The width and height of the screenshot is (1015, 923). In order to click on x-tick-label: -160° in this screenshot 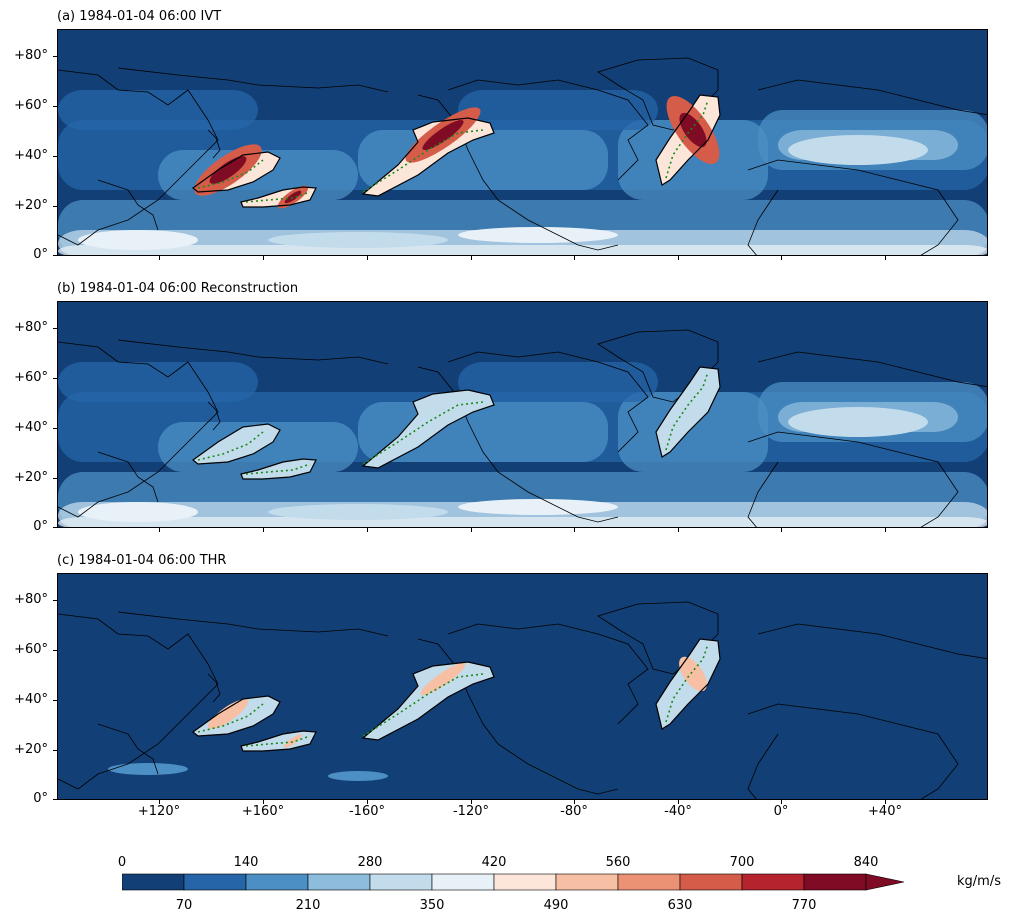, I will do `click(367, 811)`.